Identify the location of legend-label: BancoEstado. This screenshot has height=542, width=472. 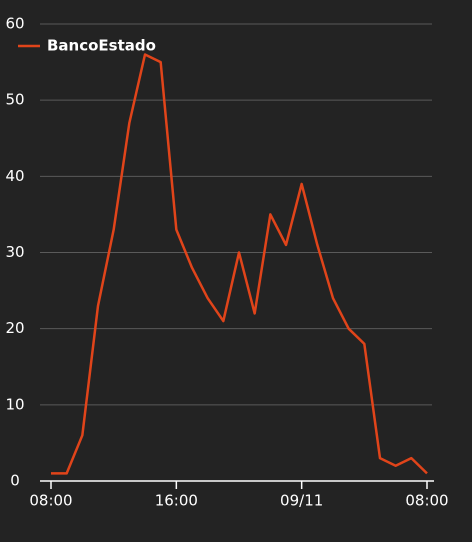
(101, 46).